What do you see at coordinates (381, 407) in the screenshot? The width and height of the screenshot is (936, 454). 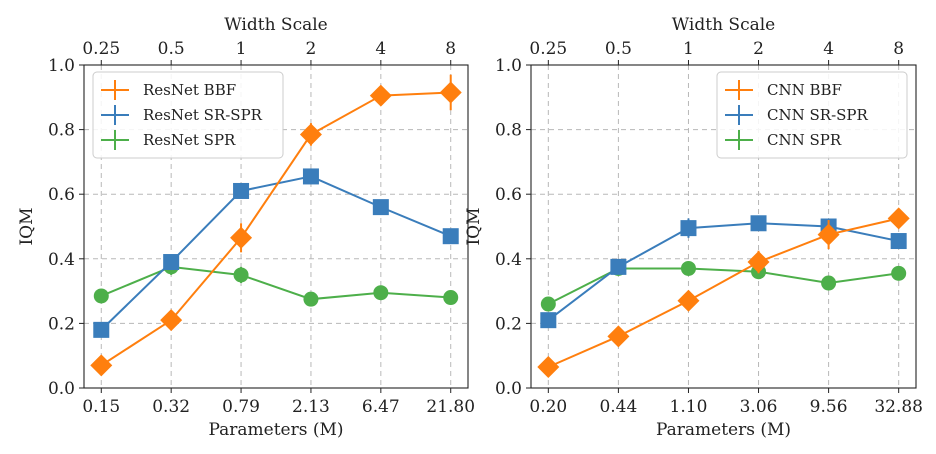 I see `x-tick-label: 6.47` at bounding box center [381, 407].